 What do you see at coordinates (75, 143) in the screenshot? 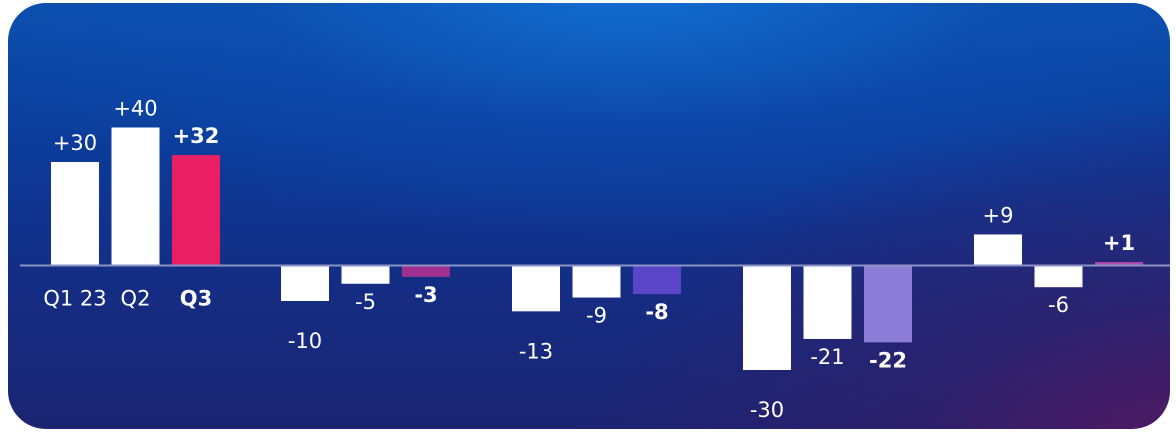
I see `value-label-g0-b0: +30` at bounding box center [75, 143].